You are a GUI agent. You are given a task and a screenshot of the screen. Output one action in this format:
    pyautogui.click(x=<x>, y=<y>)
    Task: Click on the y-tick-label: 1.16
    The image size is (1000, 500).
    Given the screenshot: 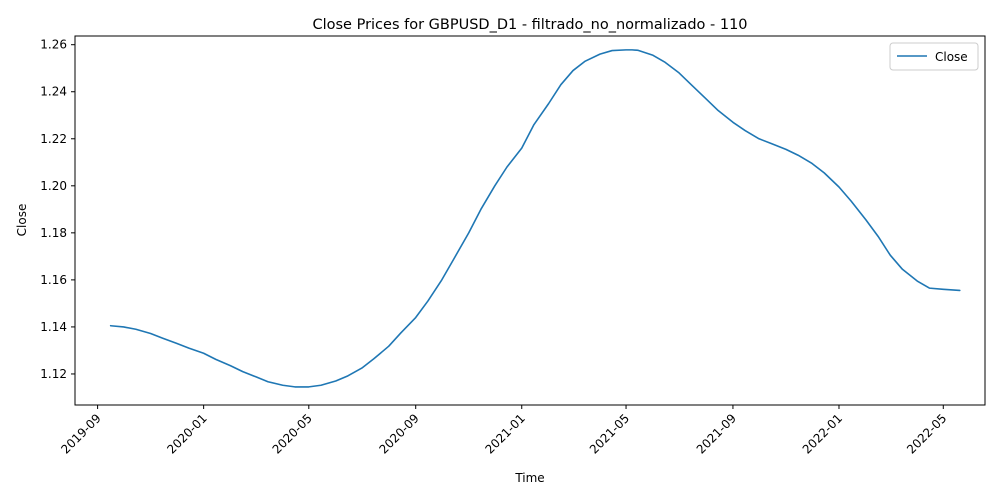 What is the action you would take?
    pyautogui.click(x=53, y=280)
    